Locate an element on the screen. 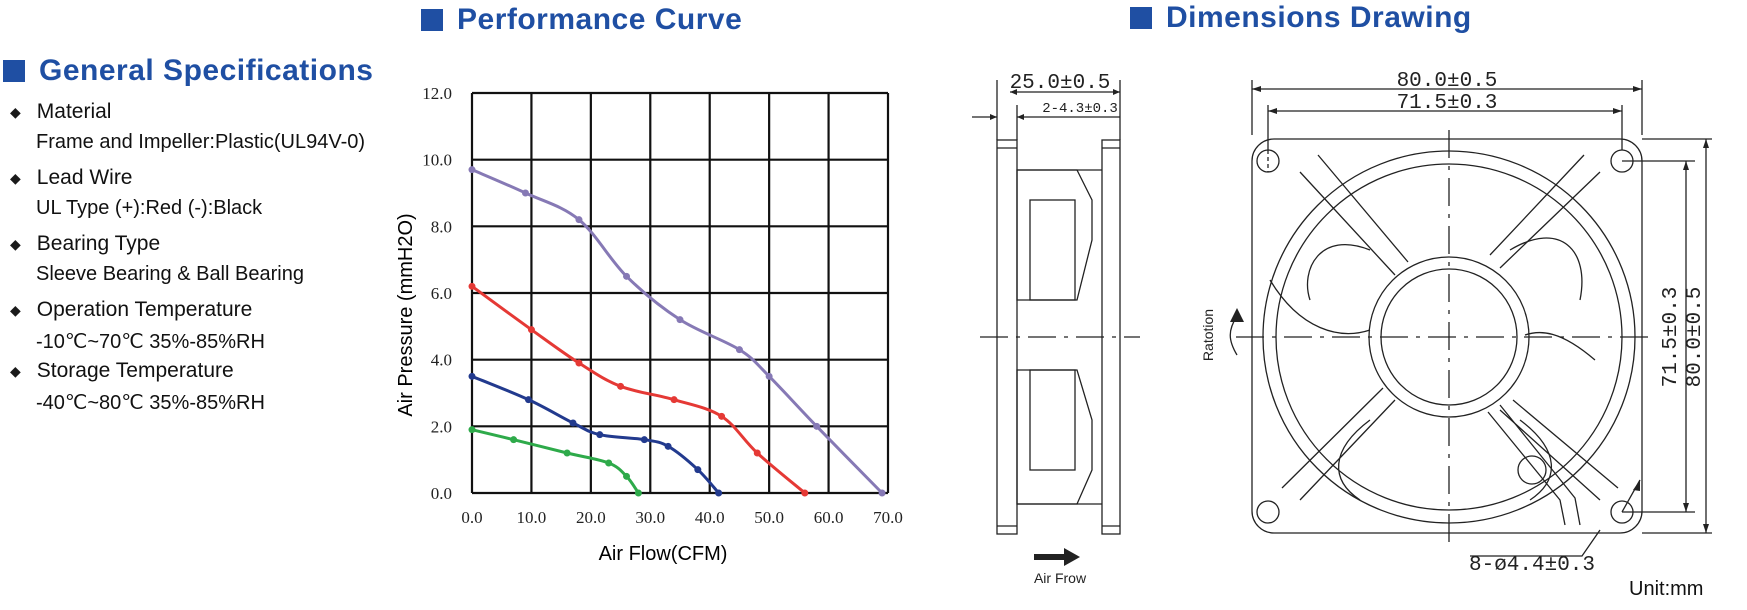 The height and width of the screenshot is (610, 1747). dimensions-drawing-label: Dimensions Drawing is located at coordinates (1319, 17).